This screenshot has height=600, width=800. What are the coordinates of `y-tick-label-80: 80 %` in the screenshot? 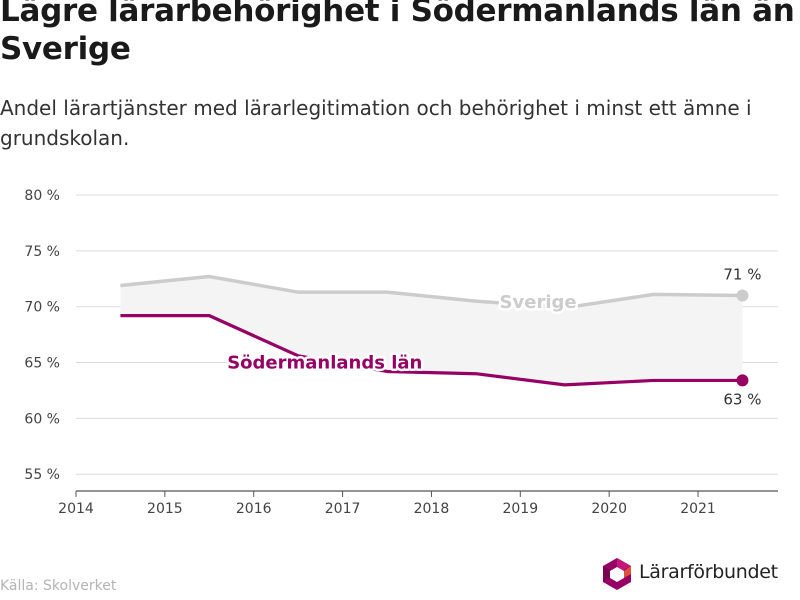 It's located at (42, 196).